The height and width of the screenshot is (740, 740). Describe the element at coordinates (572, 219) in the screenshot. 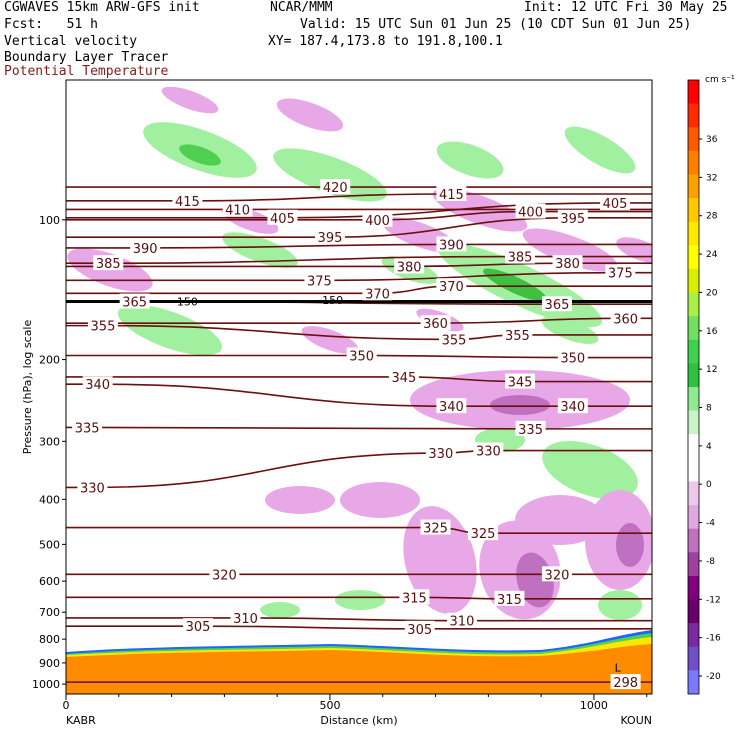

I see `theta-label: 395` at that location.